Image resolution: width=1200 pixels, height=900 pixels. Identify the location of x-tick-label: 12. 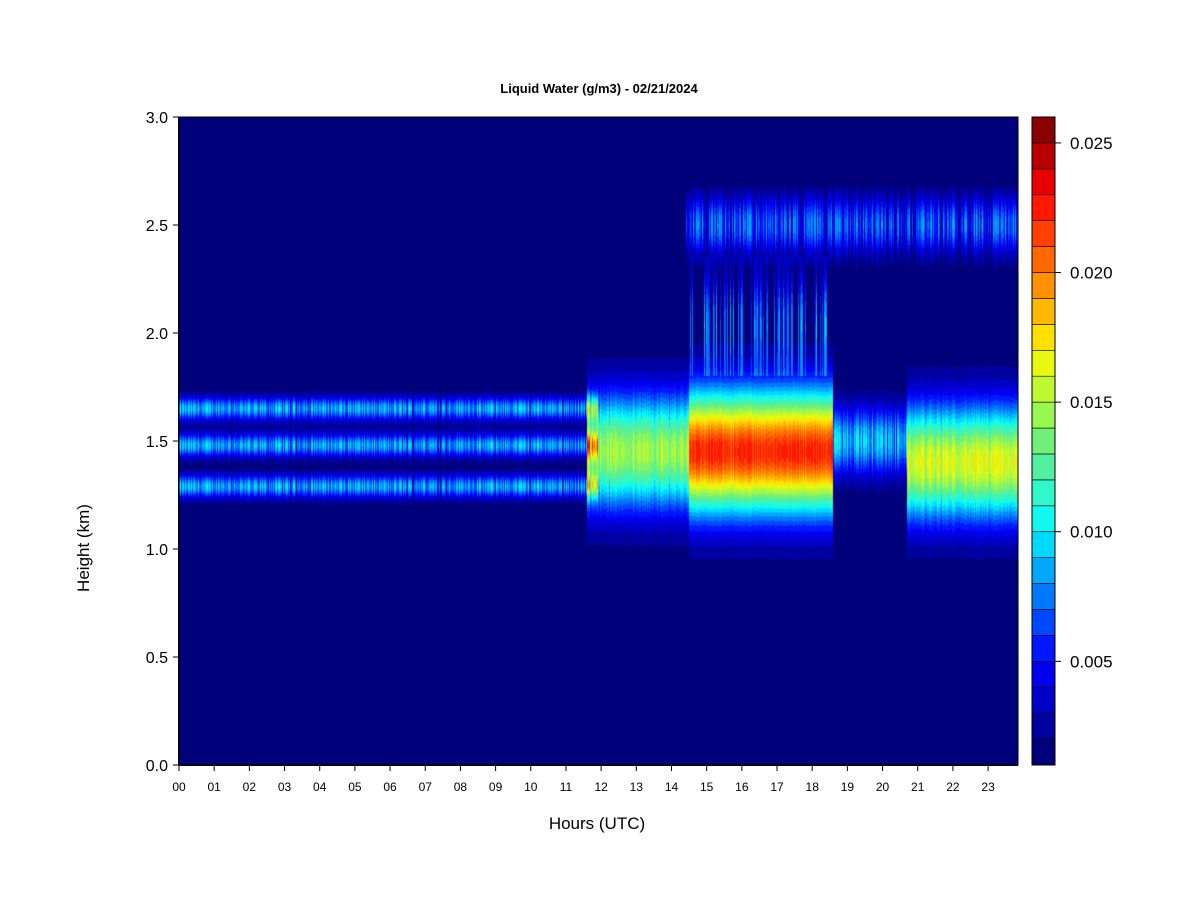
(601, 787).